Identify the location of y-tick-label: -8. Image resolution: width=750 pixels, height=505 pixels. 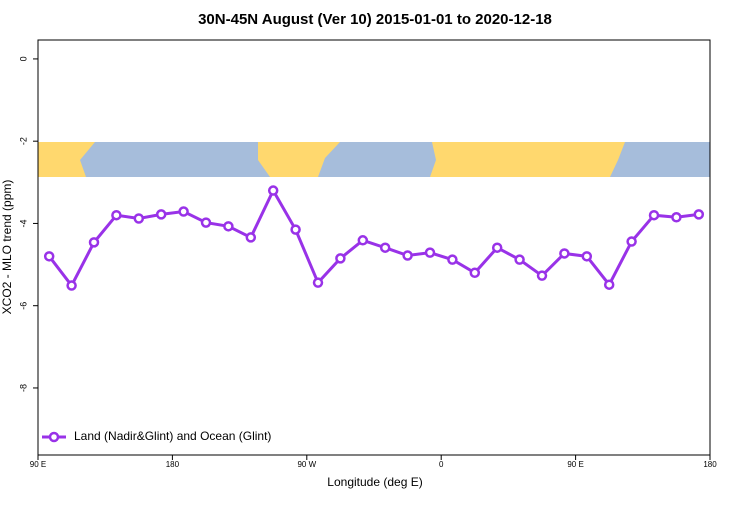
(23, 388).